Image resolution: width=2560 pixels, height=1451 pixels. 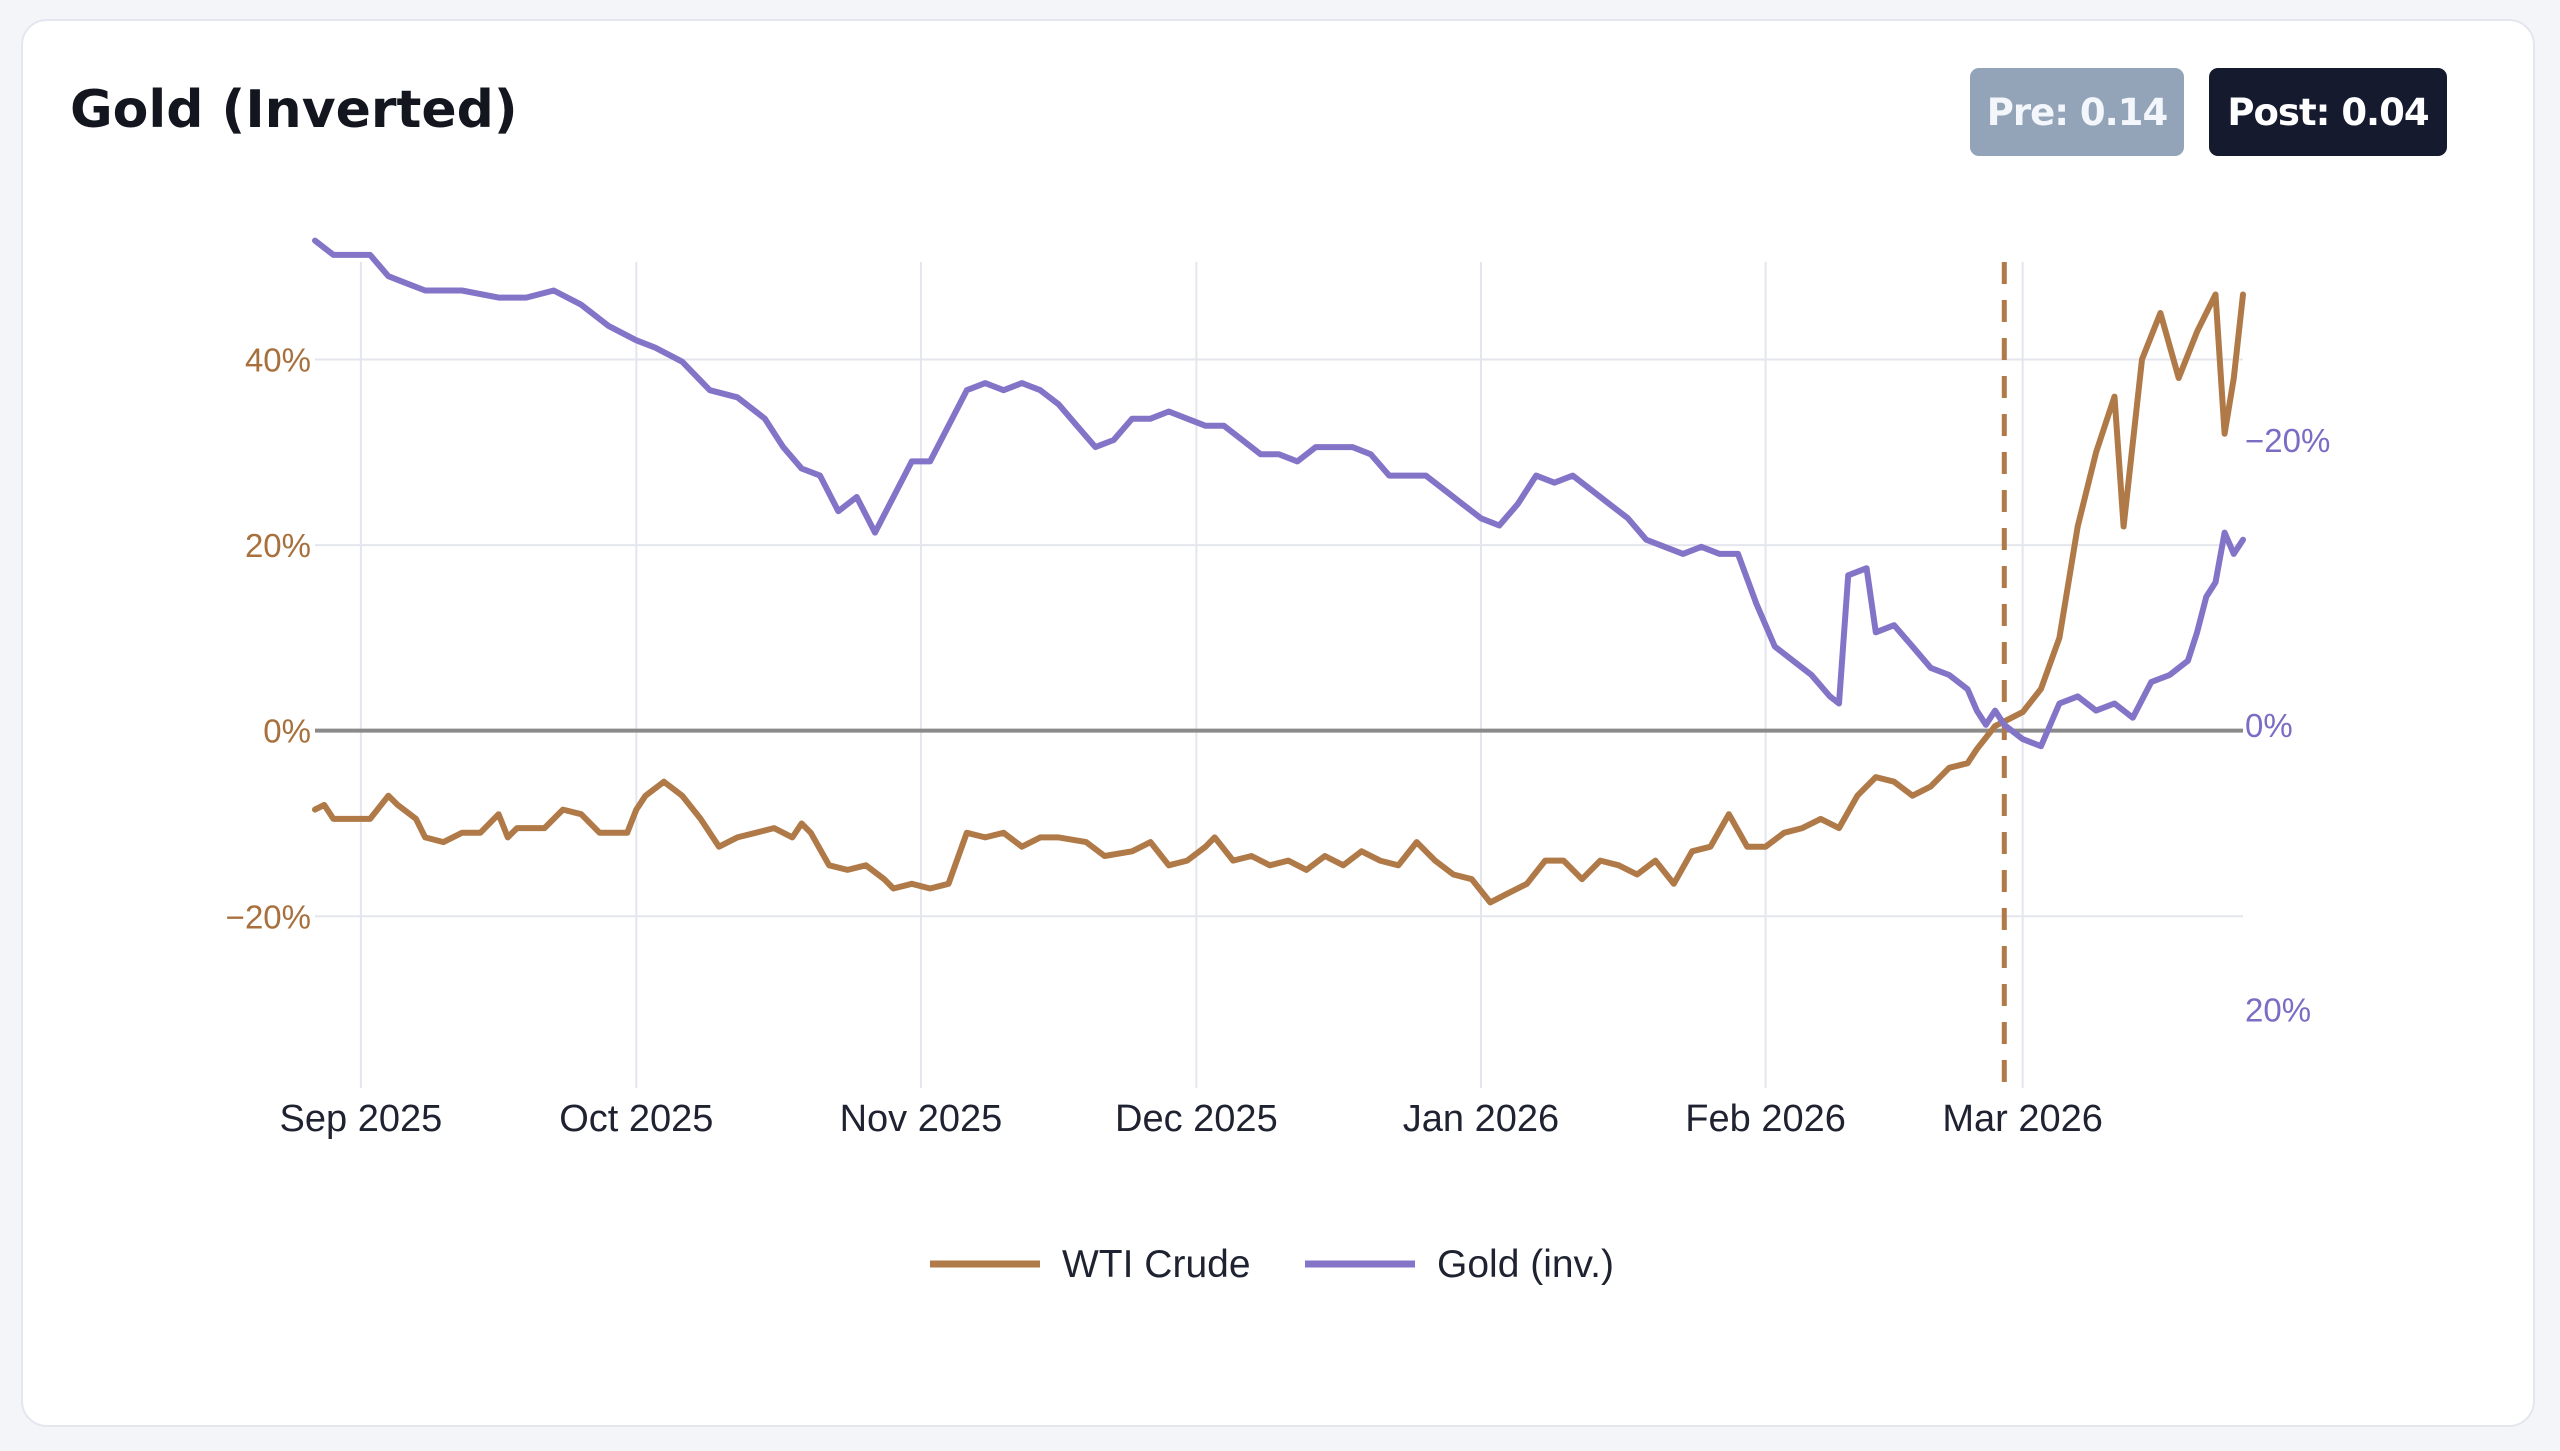 I want to click on x-tick-label: Jan 2026, so click(x=1481, y=1119).